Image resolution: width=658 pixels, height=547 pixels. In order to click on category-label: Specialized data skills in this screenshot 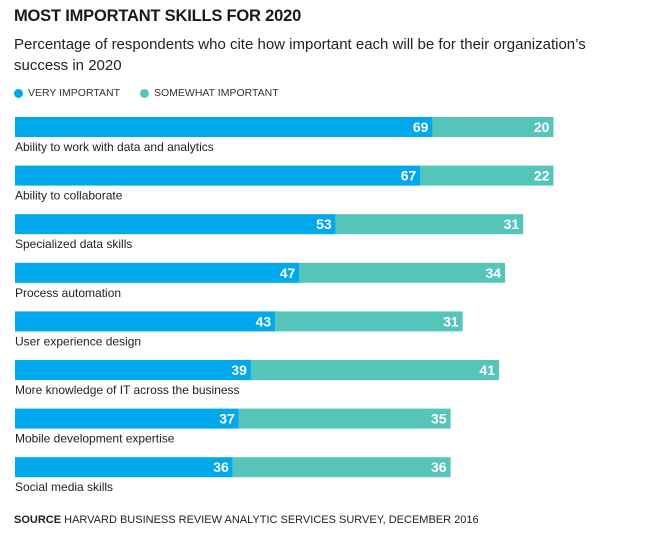, I will do `click(73, 244)`.